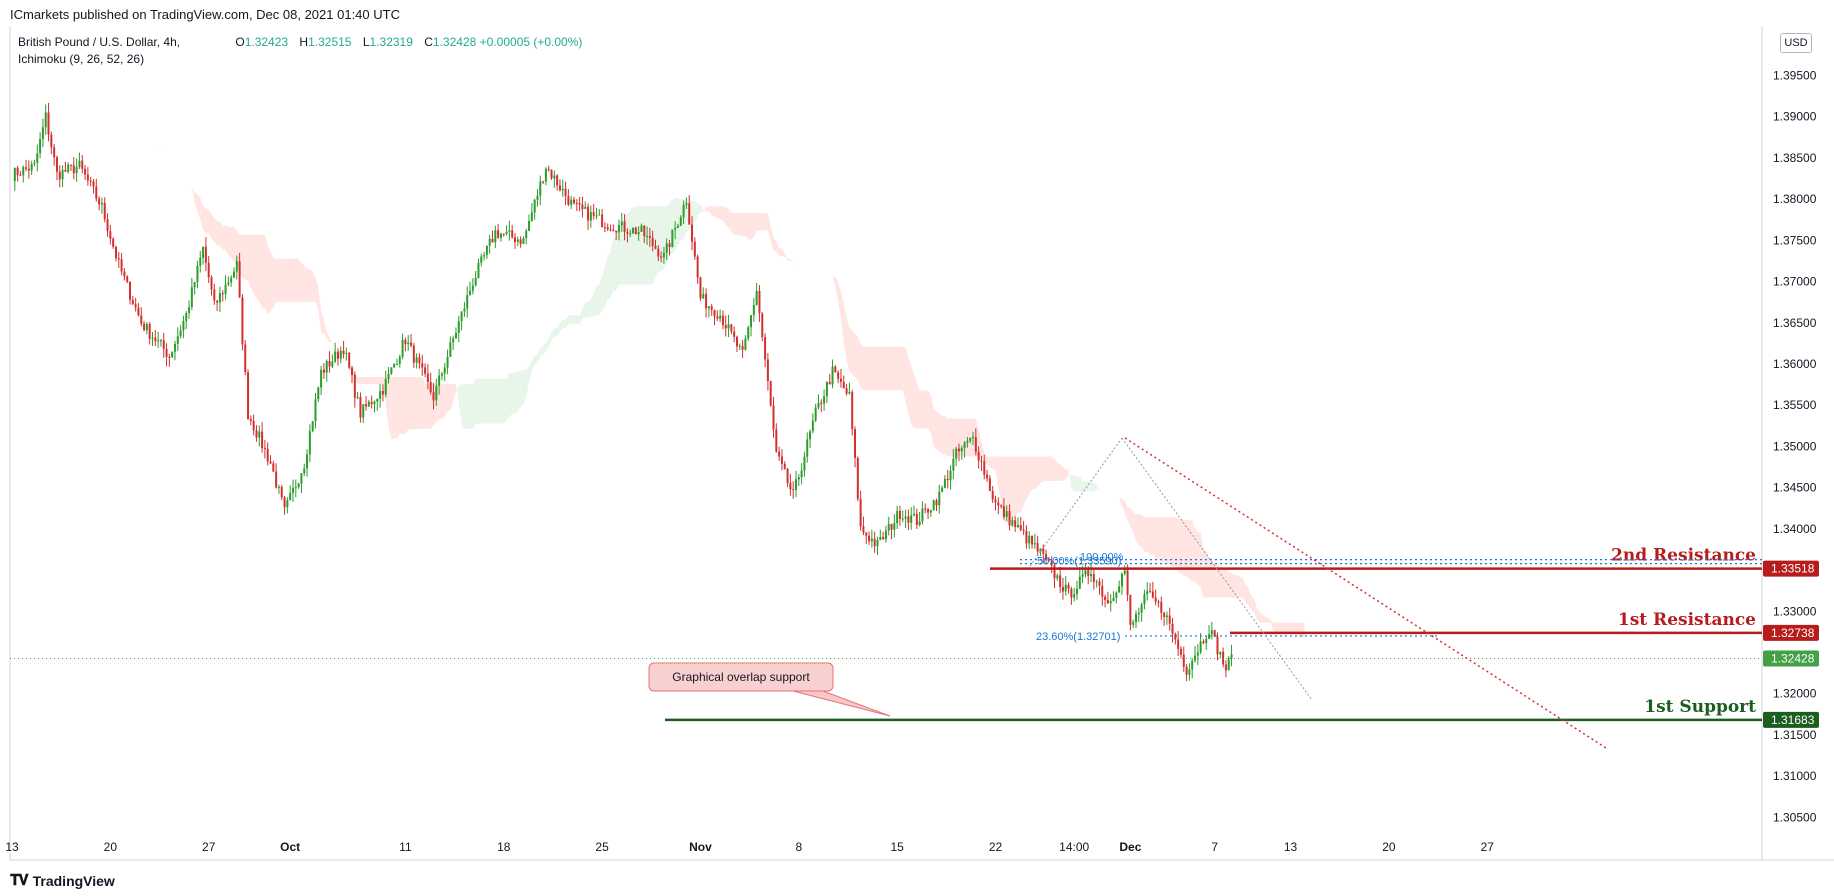  I want to click on y-tick-label: 1.31500, so click(1795, 735).